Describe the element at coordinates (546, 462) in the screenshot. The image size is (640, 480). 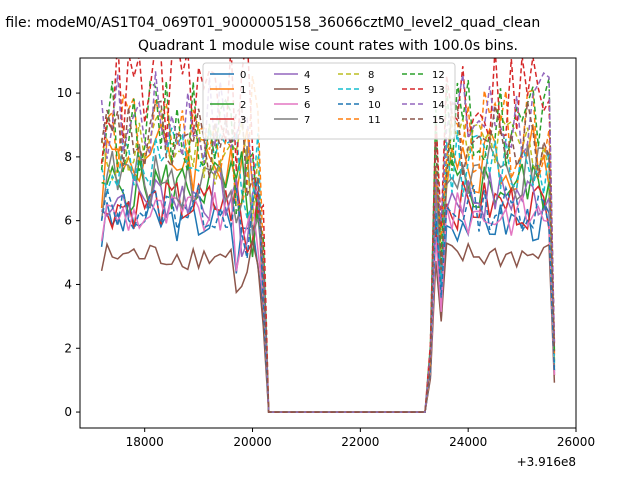
I see `x-offset-label: +3.916e8` at that location.